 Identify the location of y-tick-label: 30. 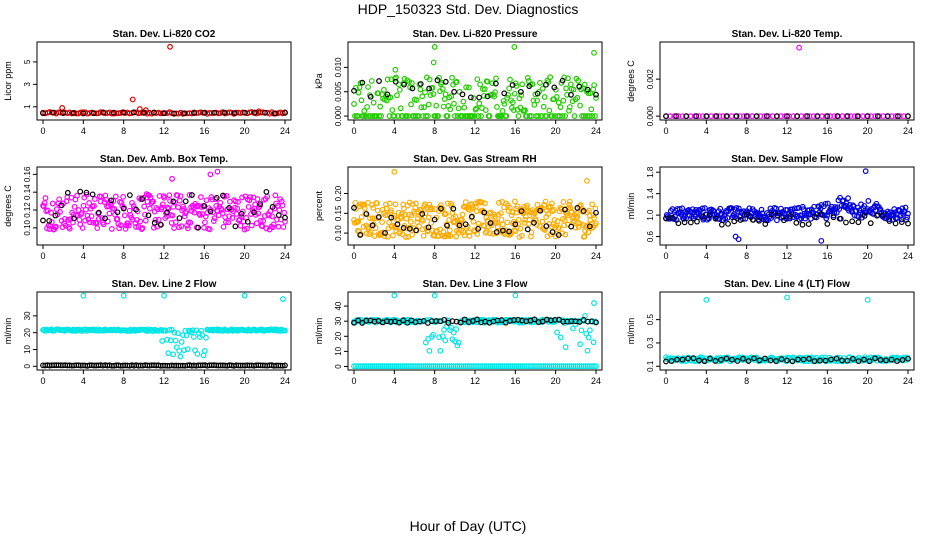
(338, 320).